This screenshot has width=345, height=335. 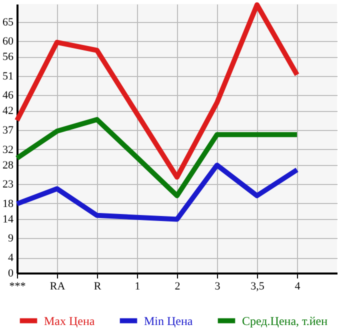 I want to click on x-tick-label: 3,5, so click(x=257, y=286).